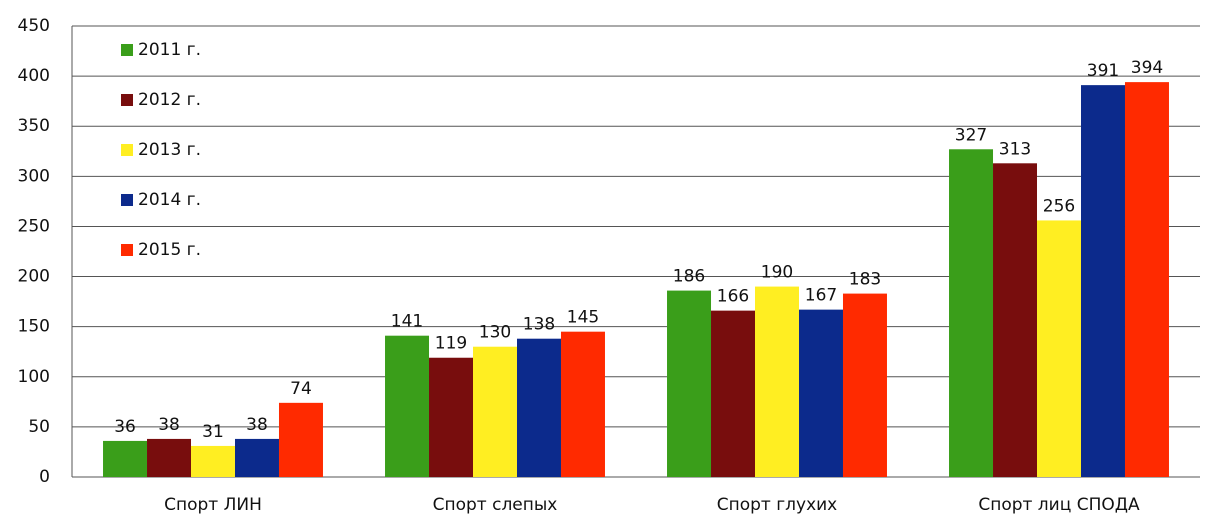  I want to click on y-tick-label: 0, so click(44, 477).